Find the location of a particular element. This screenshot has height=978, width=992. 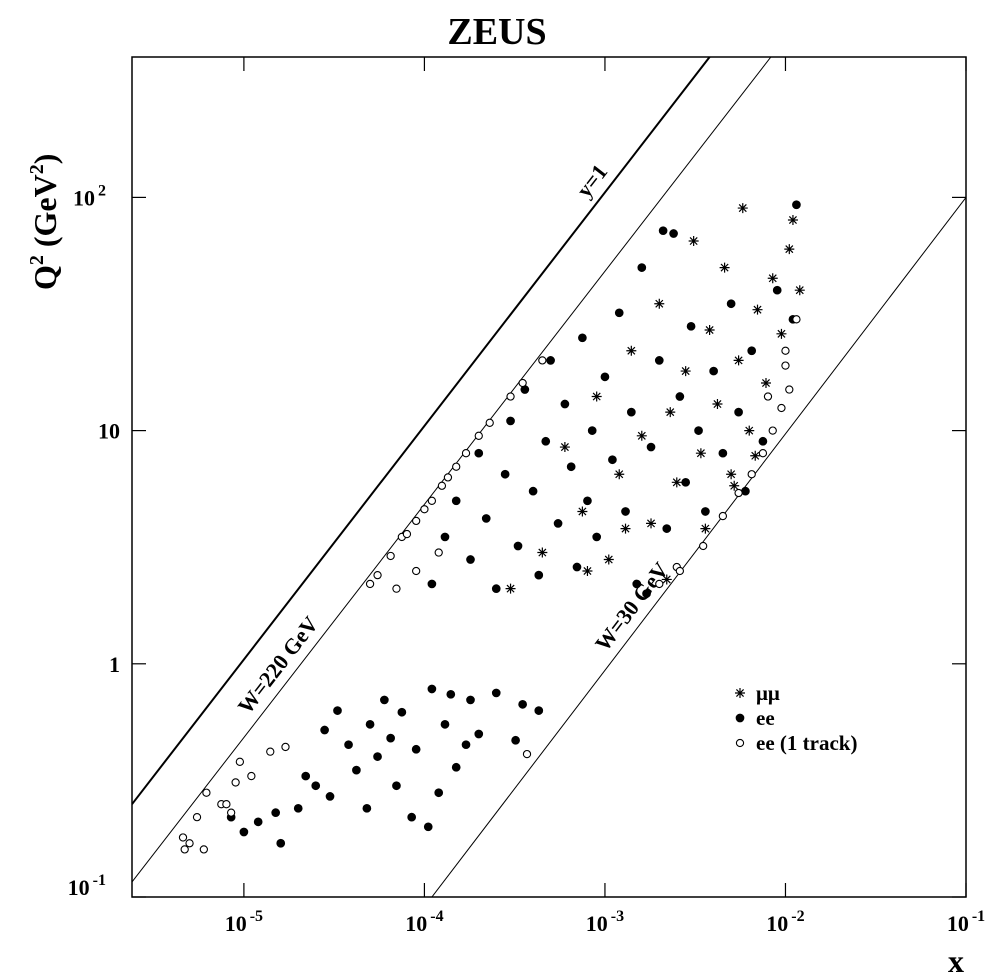

y-tick-label-base: 10 is located at coordinates (84, 197).